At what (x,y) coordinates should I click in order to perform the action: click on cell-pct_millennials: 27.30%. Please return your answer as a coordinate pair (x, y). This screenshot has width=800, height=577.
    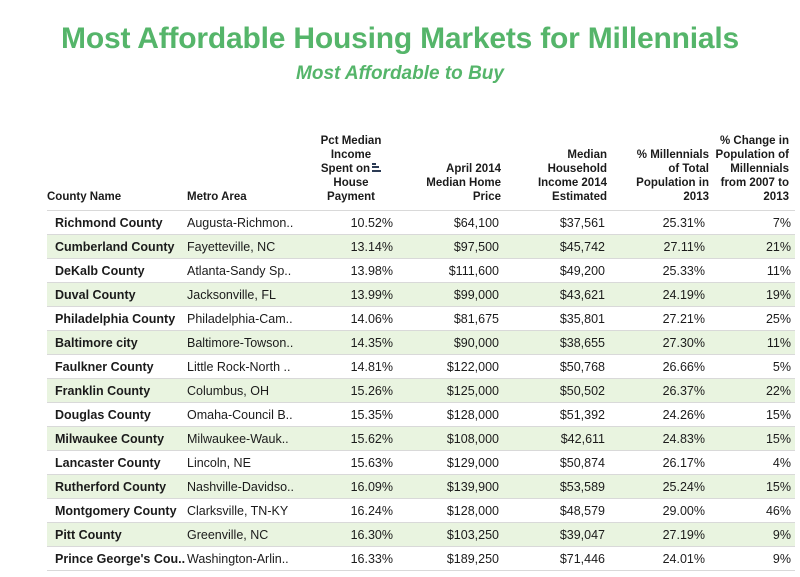
    Looking at the image, I should click on (664, 342).